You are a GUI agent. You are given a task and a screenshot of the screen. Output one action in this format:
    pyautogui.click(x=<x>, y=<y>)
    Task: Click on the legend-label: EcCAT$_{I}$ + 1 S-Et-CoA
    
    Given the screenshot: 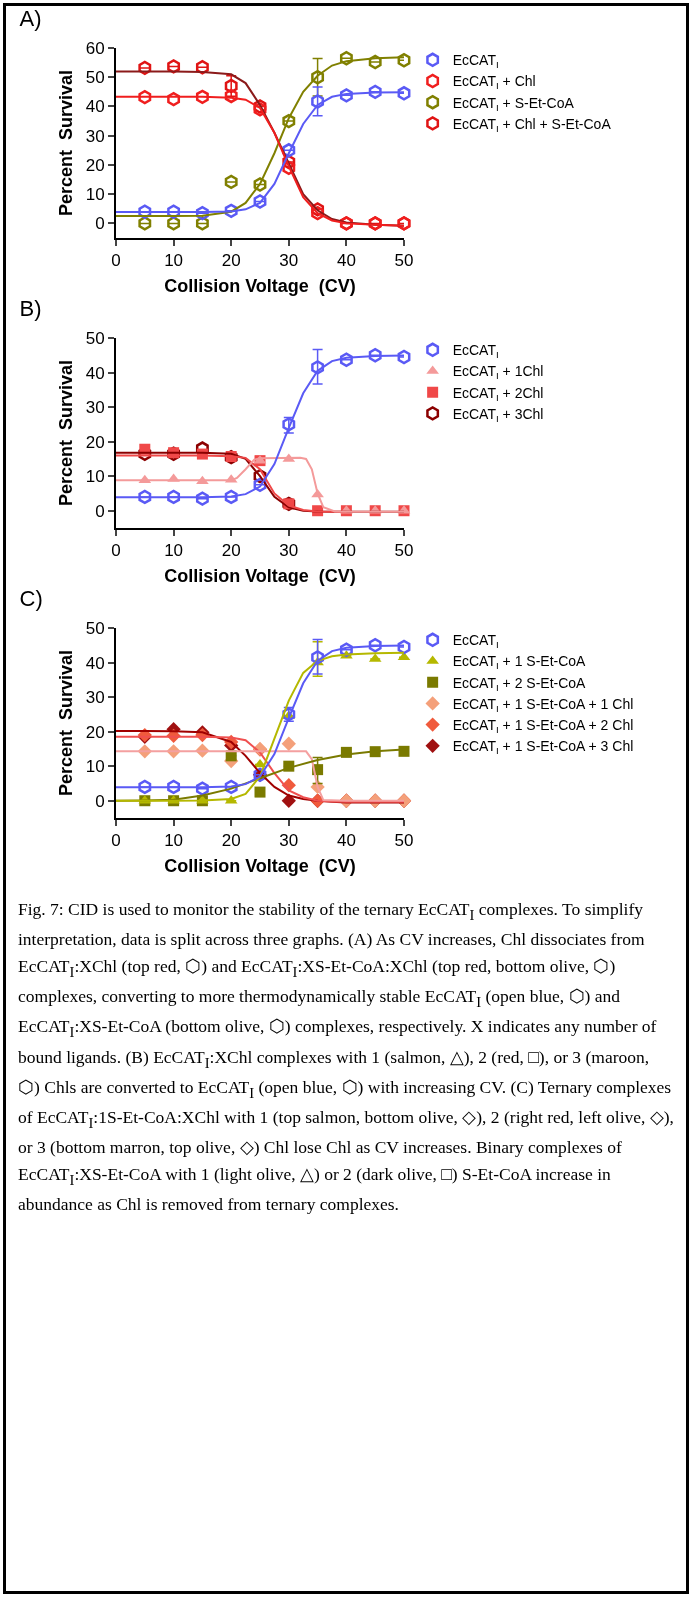 What is the action you would take?
    pyautogui.click(x=519, y=662)
    